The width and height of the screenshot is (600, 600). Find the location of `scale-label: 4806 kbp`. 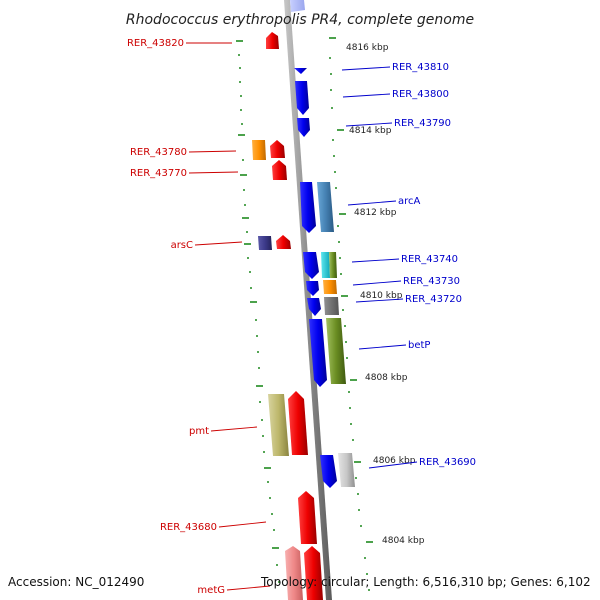

scale-label: 4806 kbp is located at coordinates (394, 461).